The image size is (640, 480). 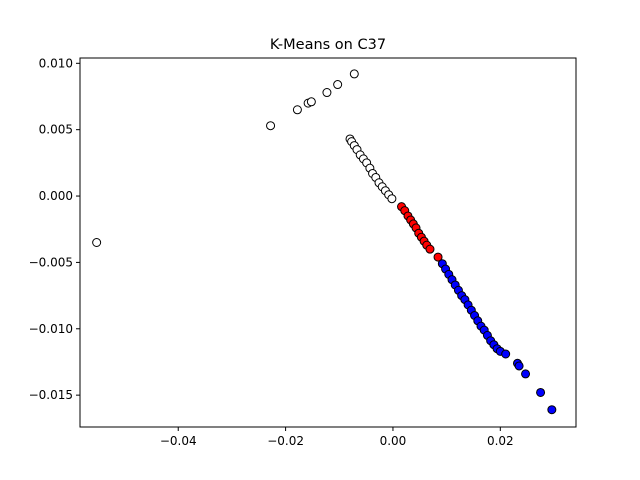 What do you see at coordinates (51, 329) in the screenshot?
I see `y-tick-label: −0.010` at bounding box center [51, 329].